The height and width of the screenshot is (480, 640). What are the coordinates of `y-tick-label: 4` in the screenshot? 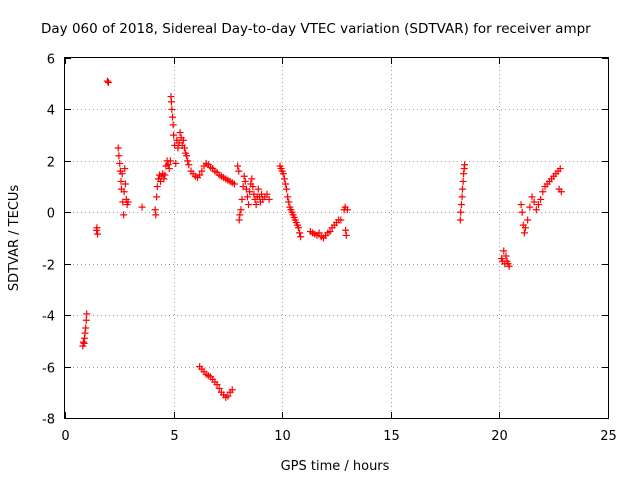 It's located at (51, 111).